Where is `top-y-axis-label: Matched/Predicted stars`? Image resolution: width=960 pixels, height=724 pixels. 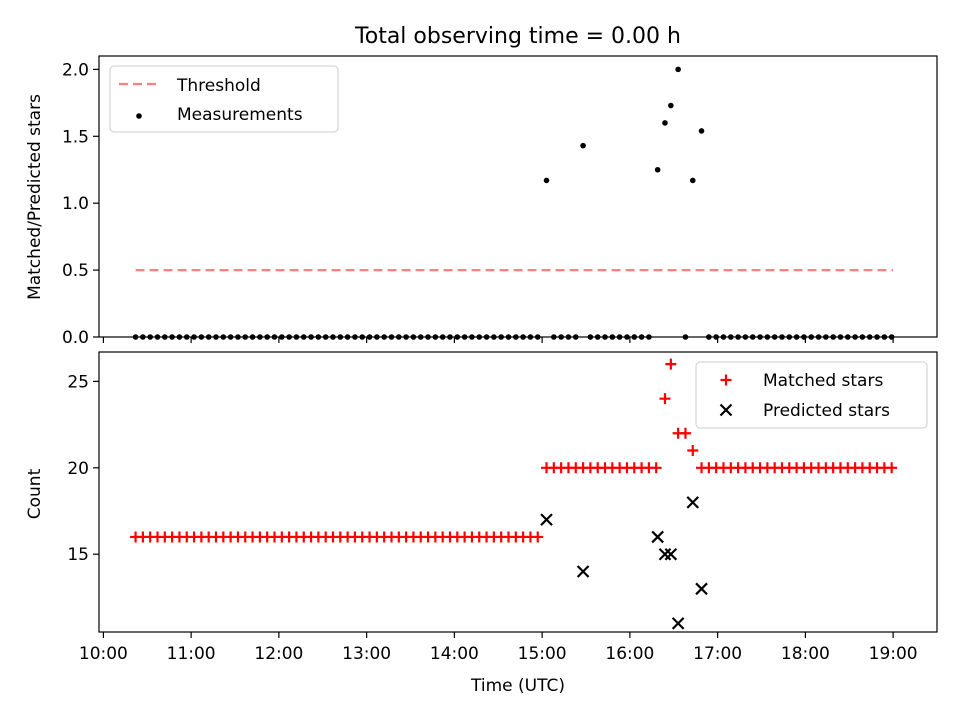
top-y-axis-label: Matched/Predicted stars is located at coordinates (35, 197).